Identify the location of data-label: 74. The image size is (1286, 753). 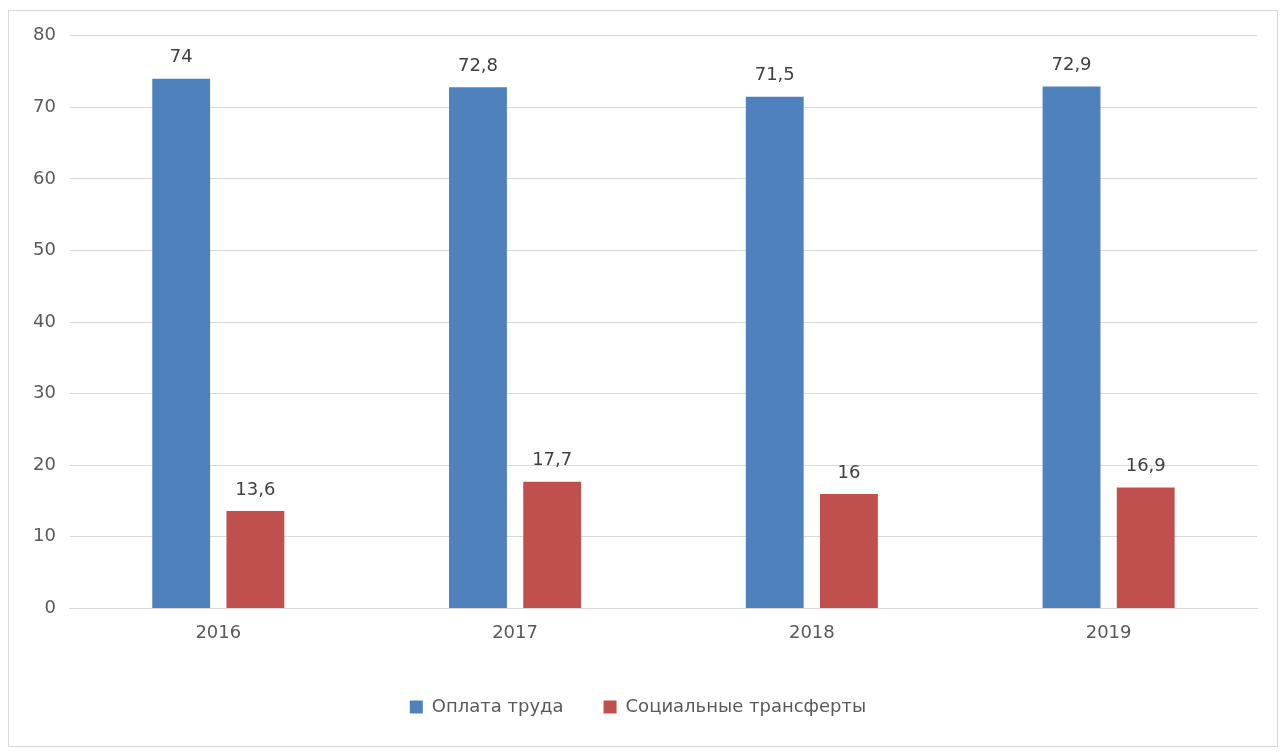
(181, 56).